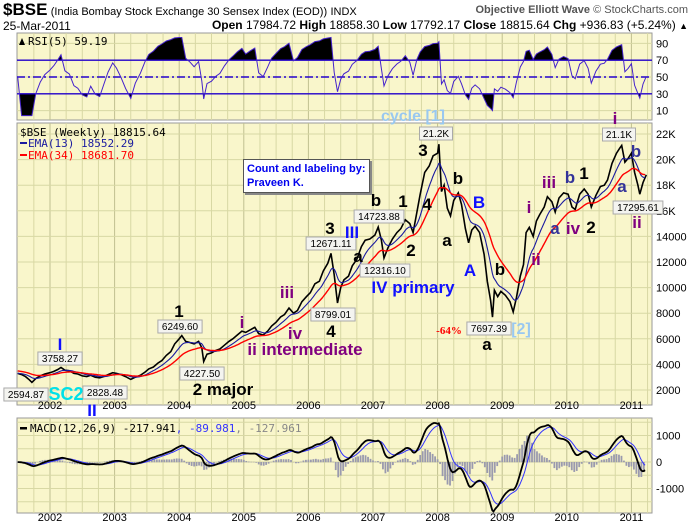 Image resolution: width=700 pixels, height=530 pixels. I want to click on high-label: High, so click(313, 25).